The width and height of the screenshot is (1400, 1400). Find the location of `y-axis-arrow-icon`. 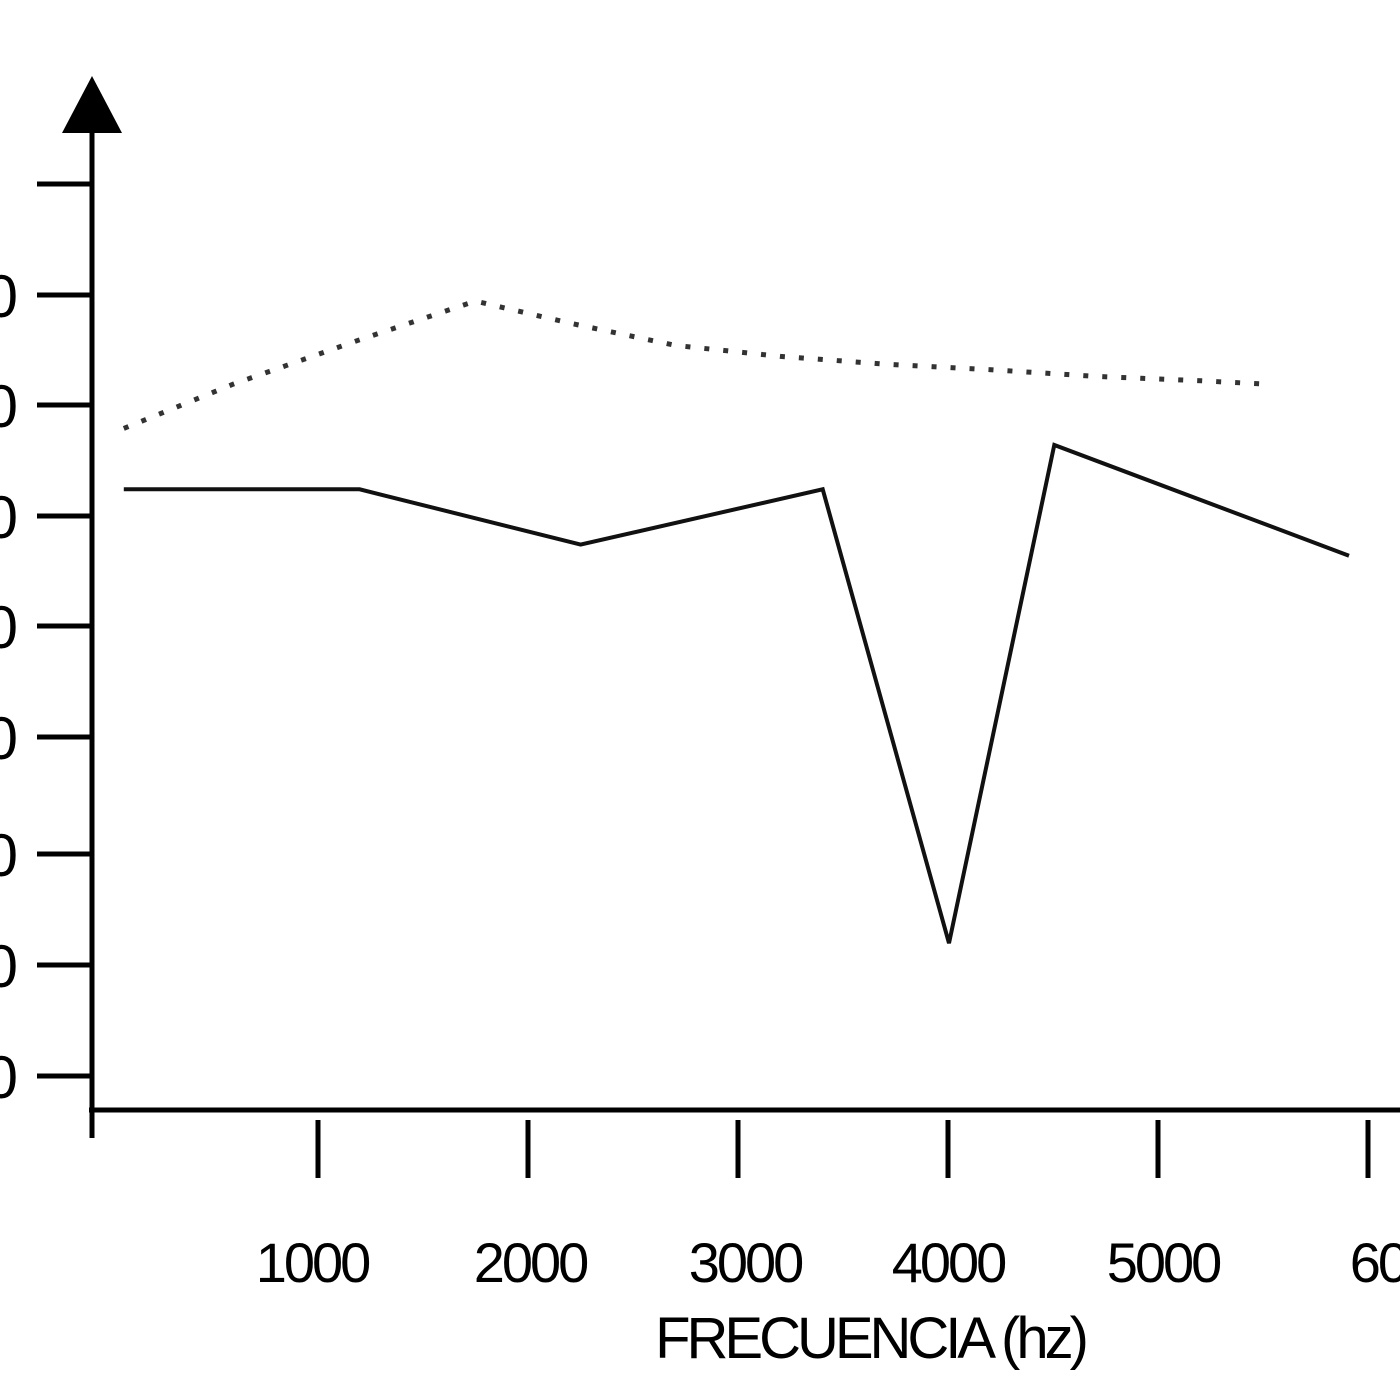

y-axis-arrow-icon is located at coordinates (92, 104).